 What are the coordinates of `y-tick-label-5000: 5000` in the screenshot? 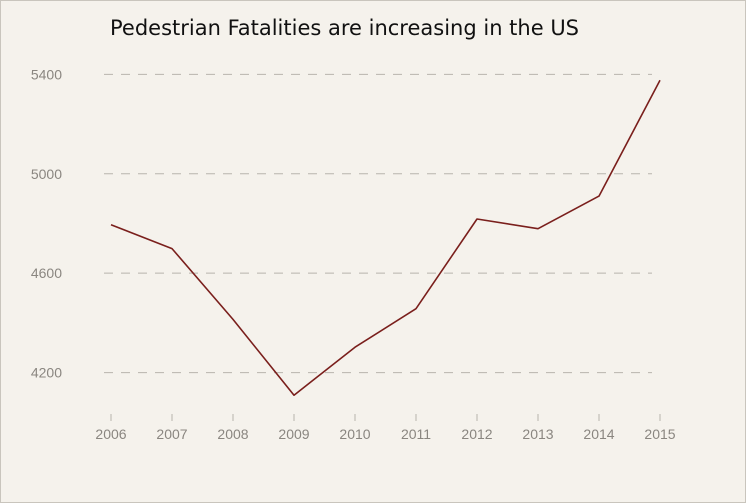 It's located at (46, 174).